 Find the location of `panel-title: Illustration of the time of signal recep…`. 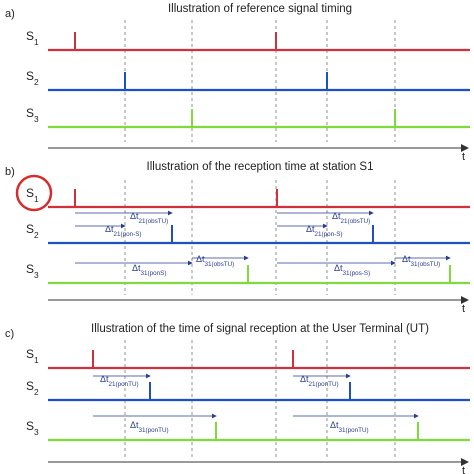

panel-title: Illustration of the time of signal recep… is located at coordinates (260, 329).